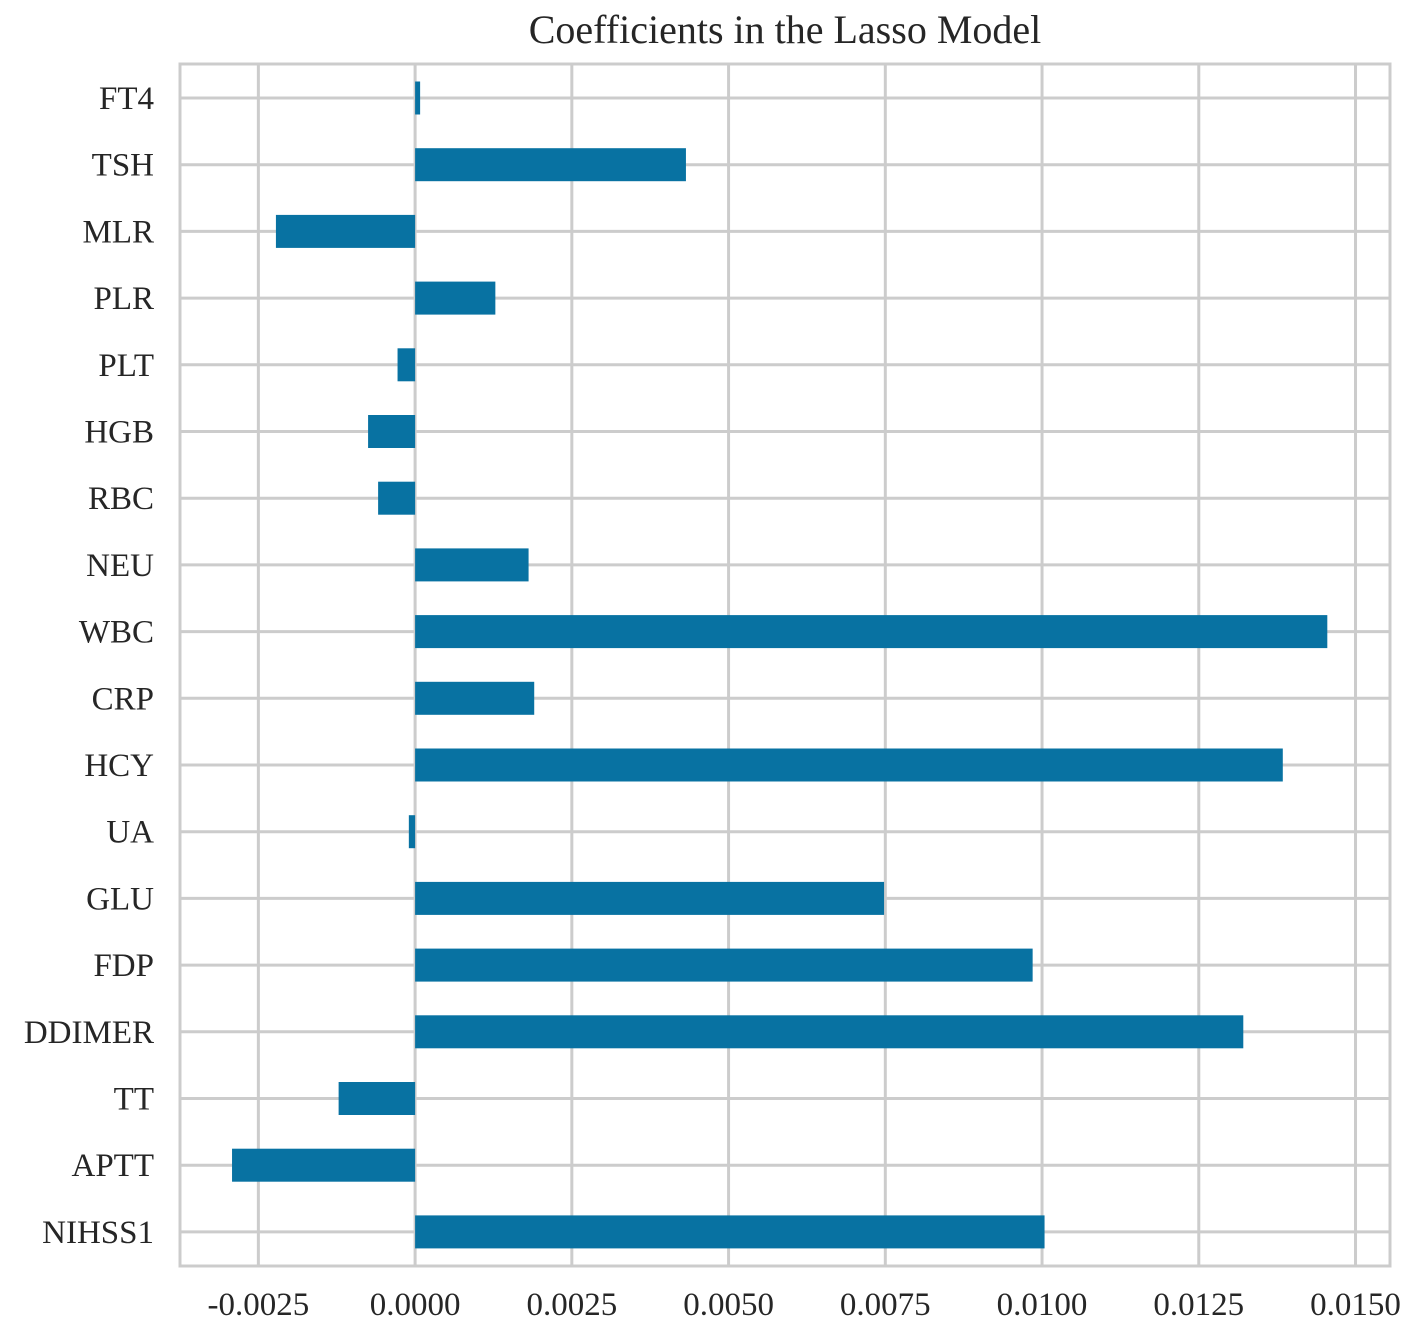 The width and height of the screenshot is (1417, 1327). What do you see at coordinates (406, 365) in the screenshot?
I see `bar-plt` at bounding box center [406, 365].